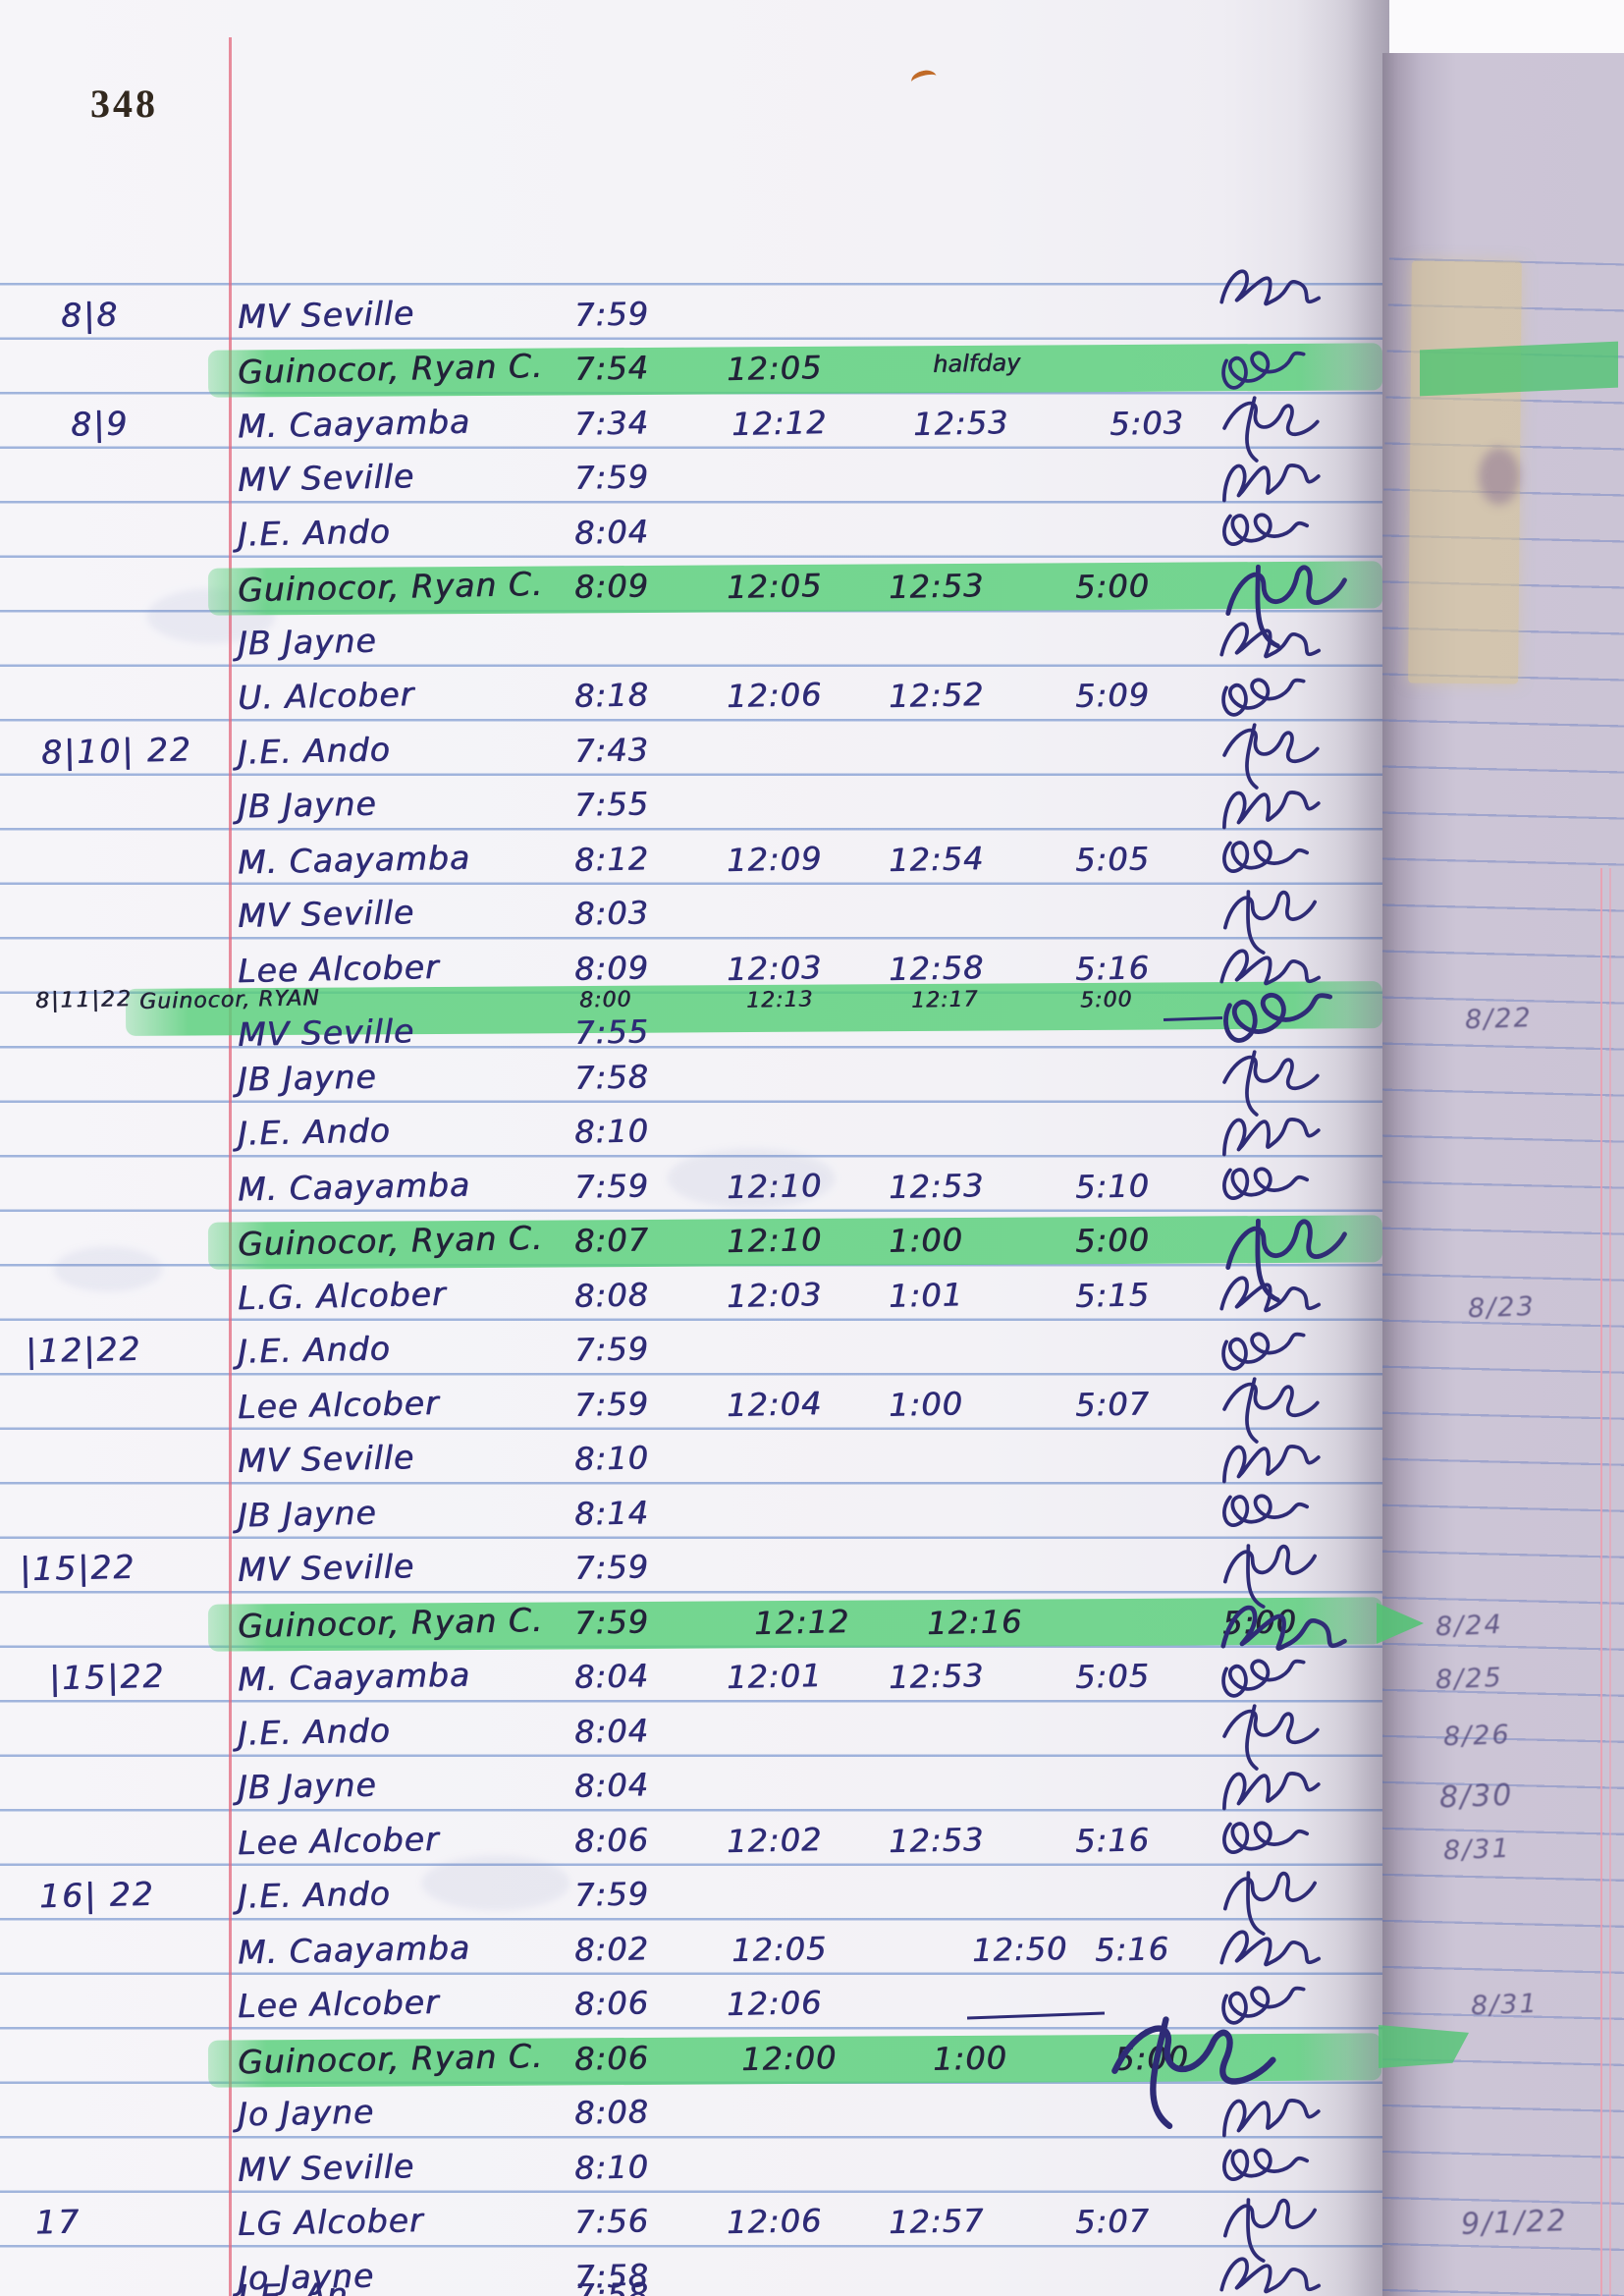 The image size is (1624, 2296). I want to click on worker-name: L.G. Alcober, so click(342, 1295).